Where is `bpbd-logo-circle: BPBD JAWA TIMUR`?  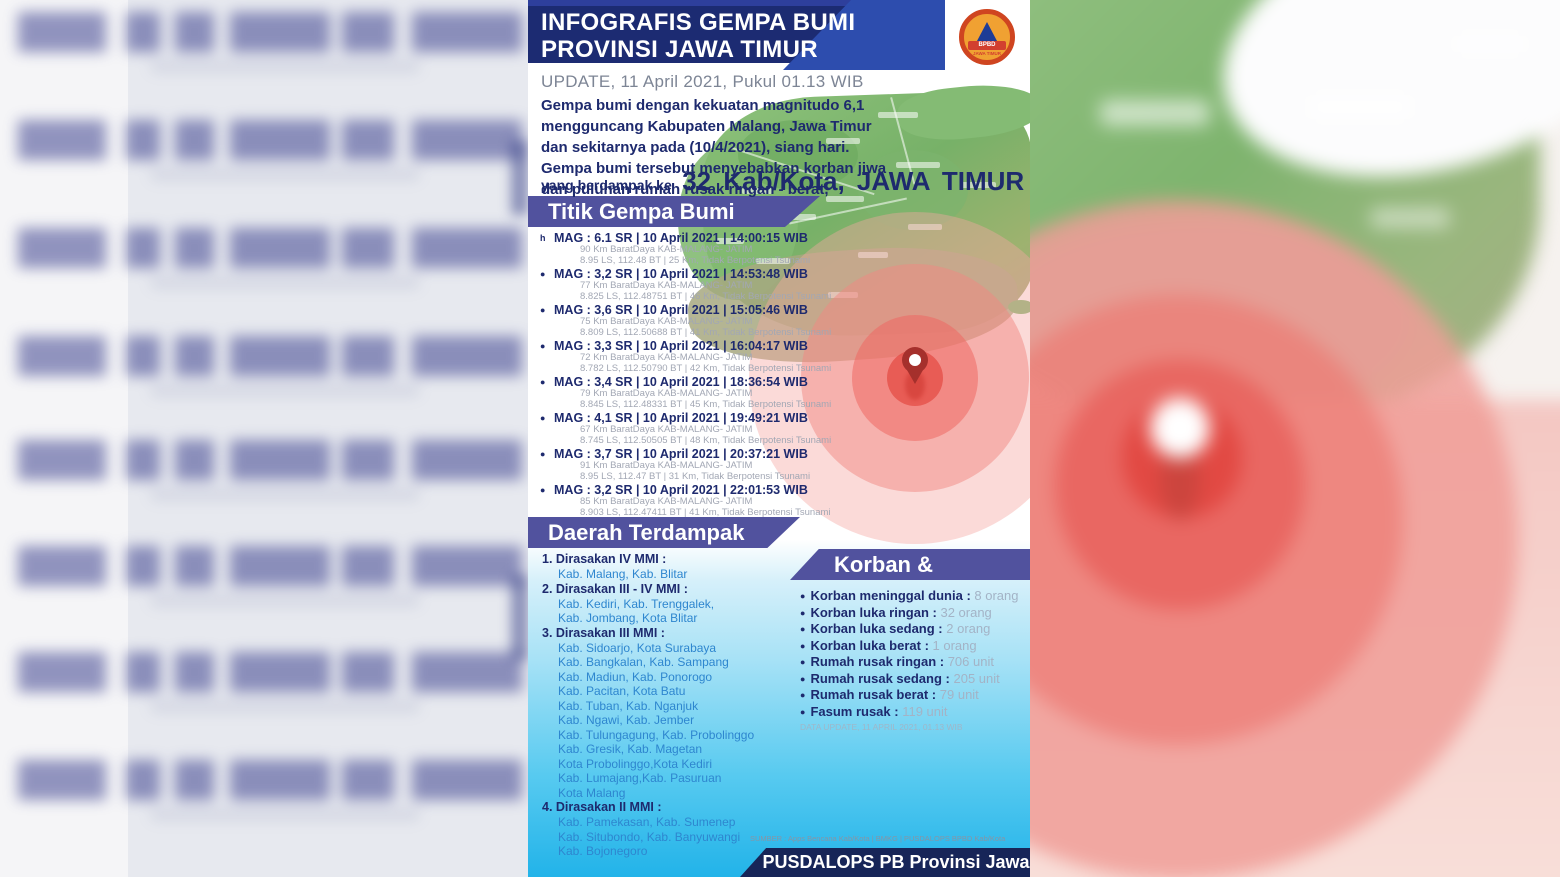
bpbd-logo-circle: BPBD JAWA TIMUR is located at coordinates (987, 37).